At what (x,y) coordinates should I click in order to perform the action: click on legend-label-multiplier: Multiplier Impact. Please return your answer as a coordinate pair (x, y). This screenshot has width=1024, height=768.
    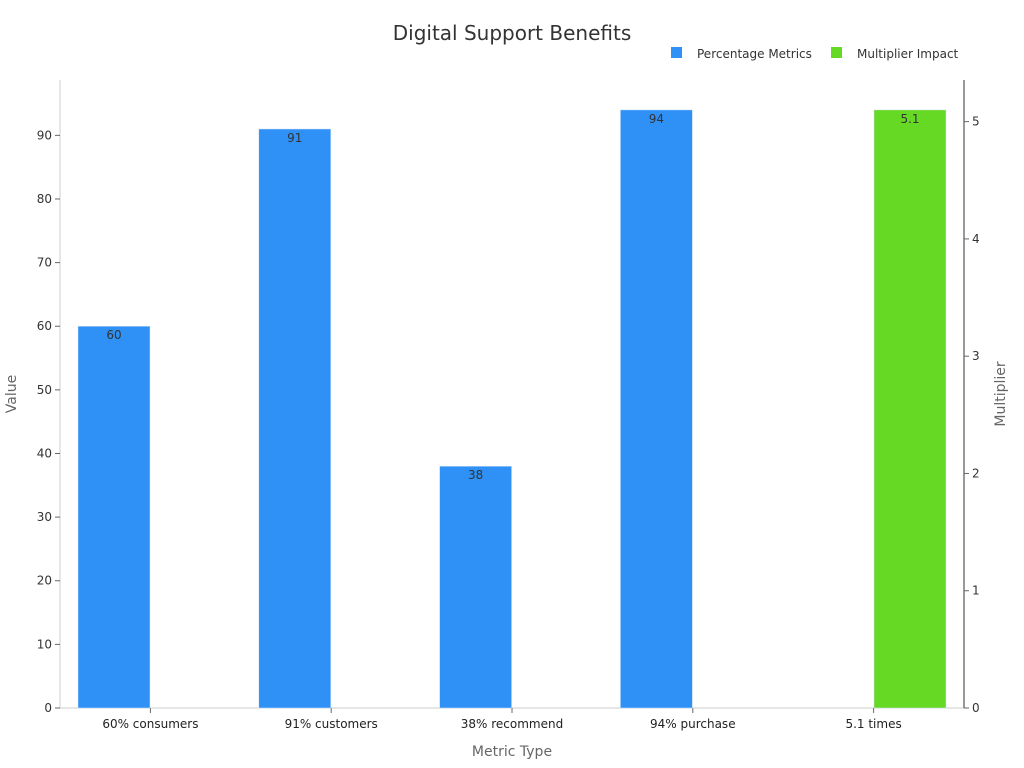
    Looking at the image, I should click on (908, 54).